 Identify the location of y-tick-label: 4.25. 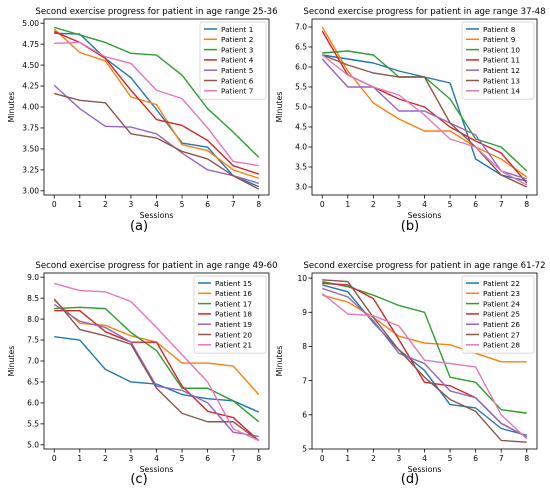
(30, 86).